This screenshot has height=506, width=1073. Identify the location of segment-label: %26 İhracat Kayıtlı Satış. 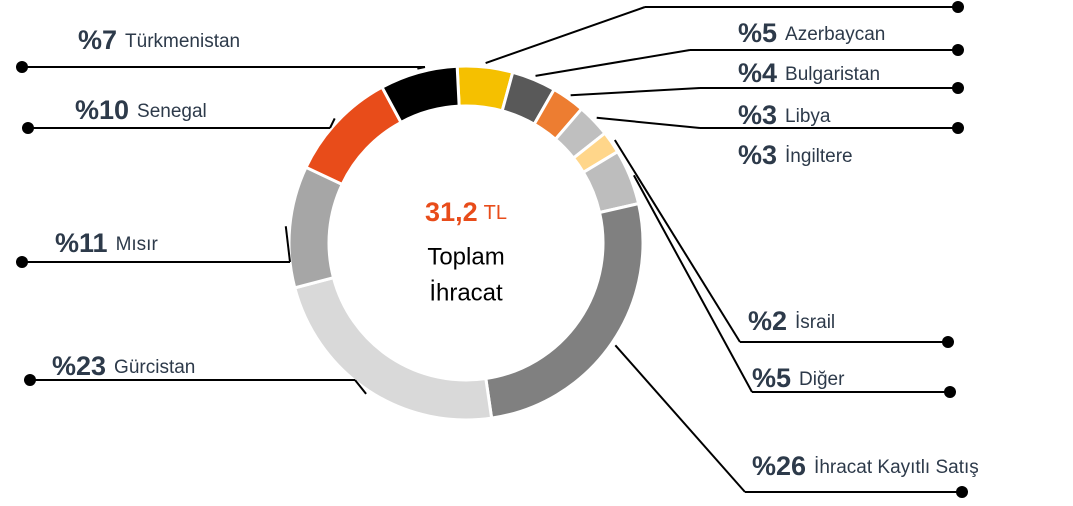
(865, 466).